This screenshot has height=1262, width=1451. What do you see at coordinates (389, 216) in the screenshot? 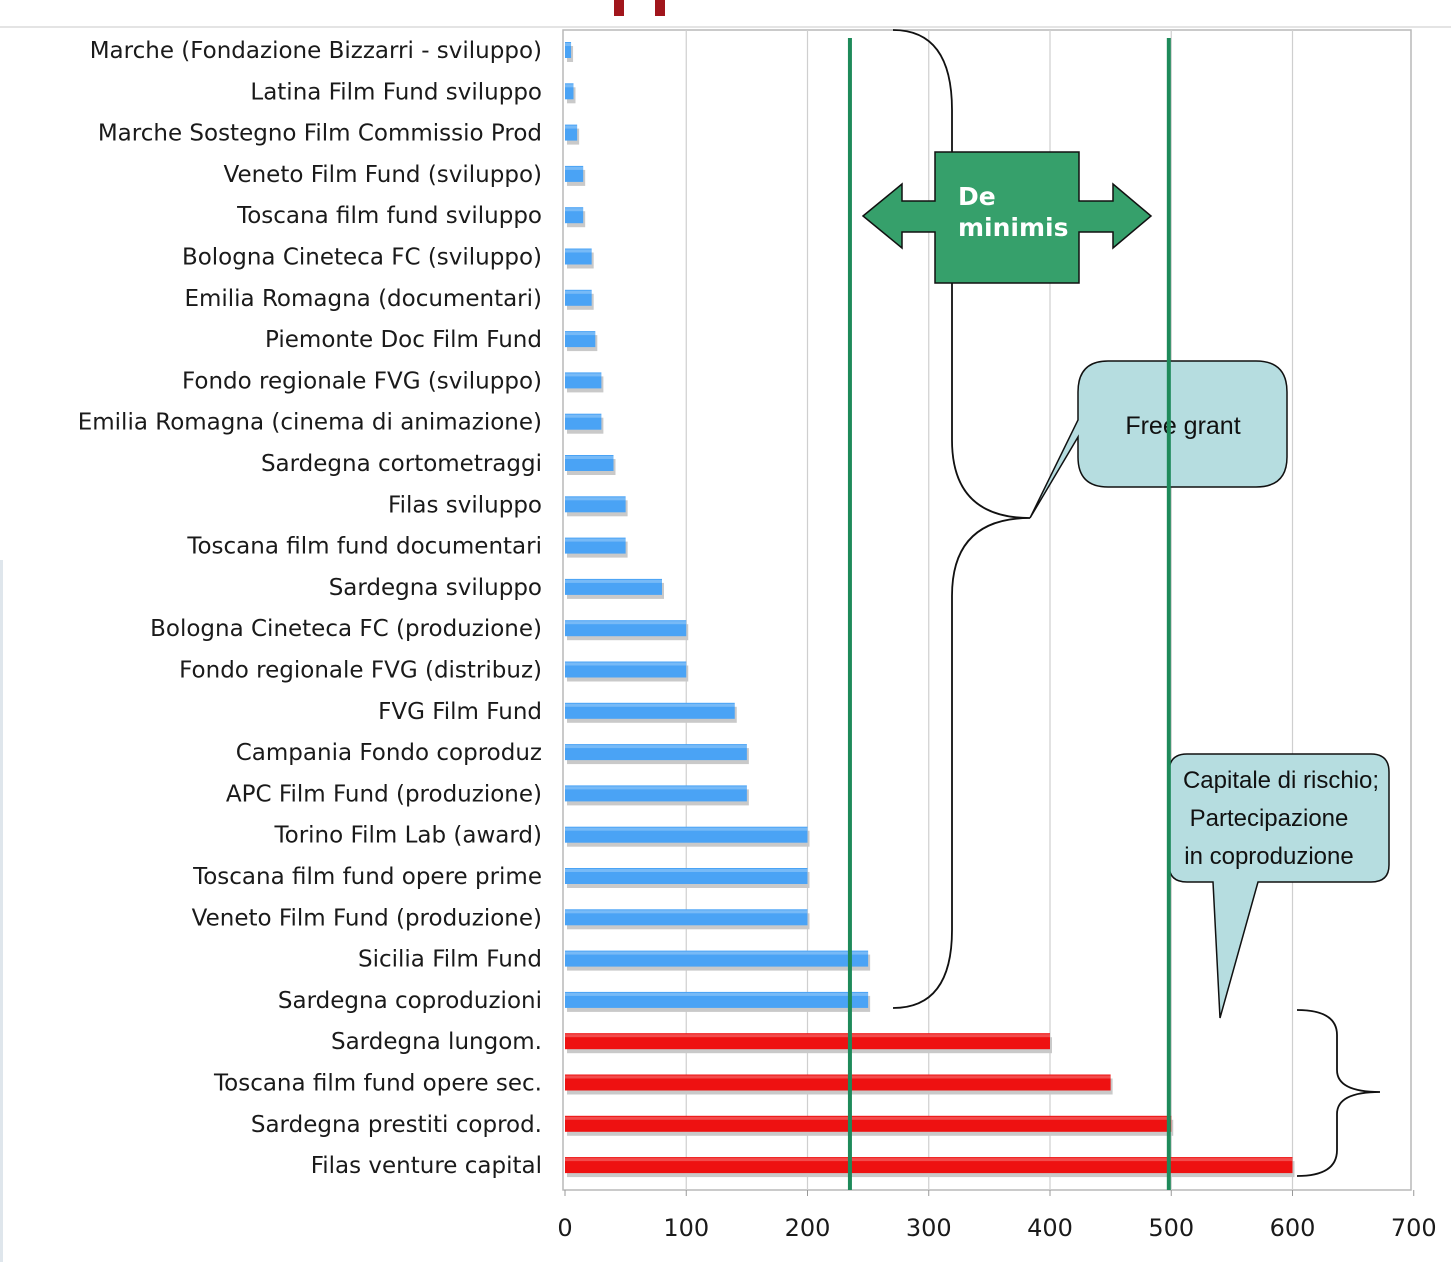
I see `category-label: Toscana film fund sviluppo` at bounding box center [389, 216].